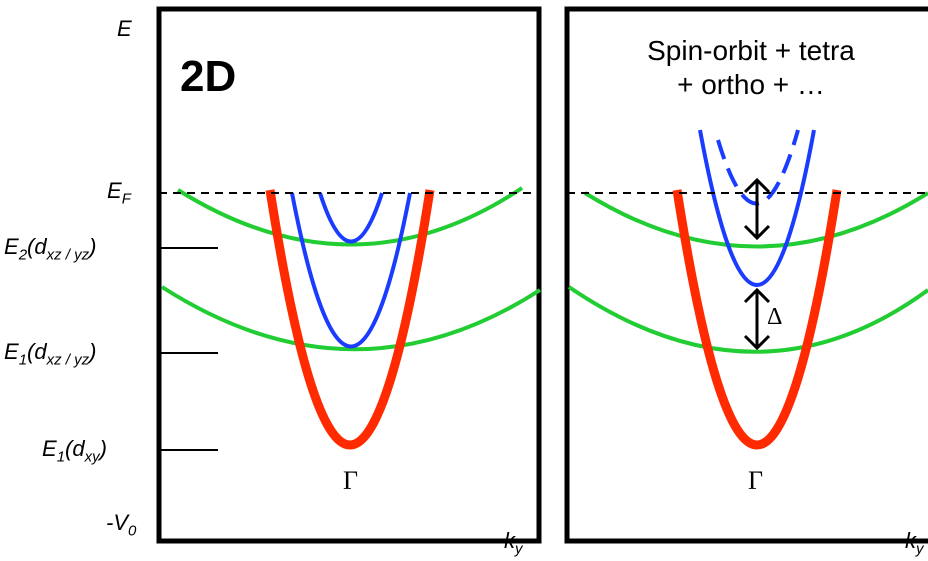 The height and width of the screenshot is (561, 928). I want to click on annotation-line-1: Spin-orbit + tetra, so click(751, 50).